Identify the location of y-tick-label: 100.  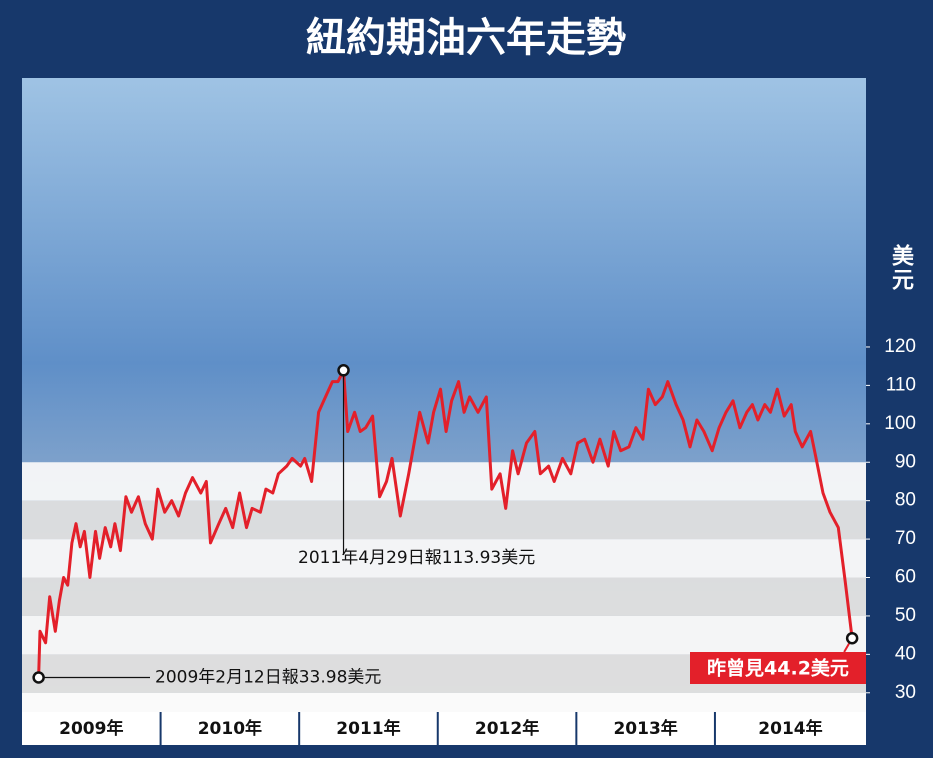
(900, 423).